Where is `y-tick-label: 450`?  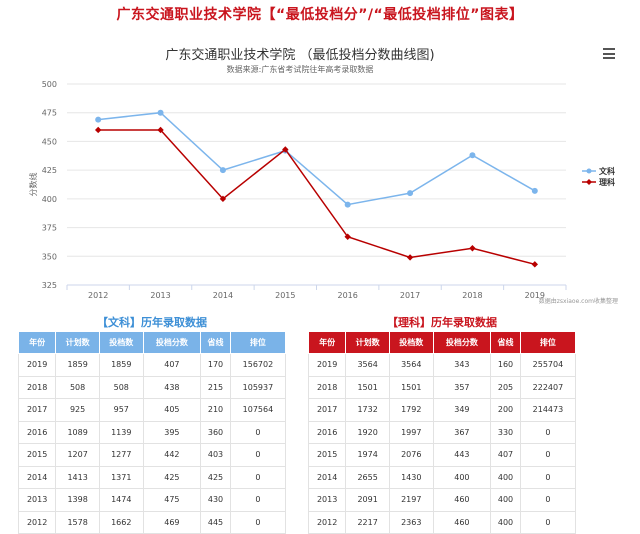 y-tick-label: 450 is located at coordinates (49, 141).